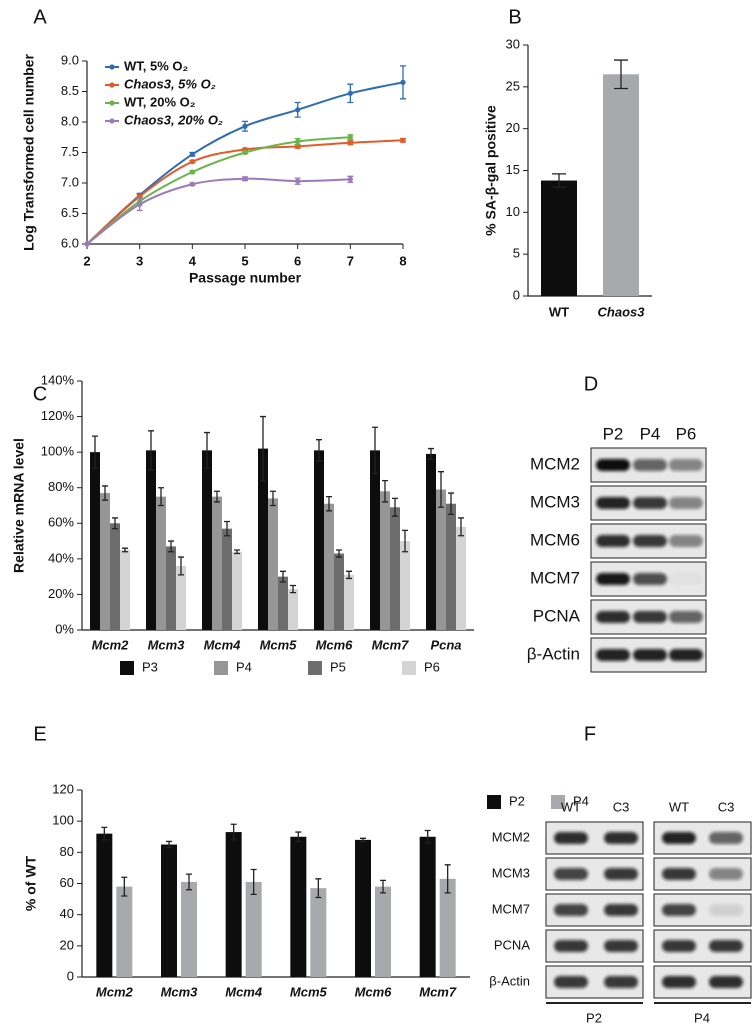 This screenshot has width=755, height=1030. What do you see at coordinates (622, 311) in the screenshot?
I see `x-tick-label: Chaos3` at bounding box center [622, 311].